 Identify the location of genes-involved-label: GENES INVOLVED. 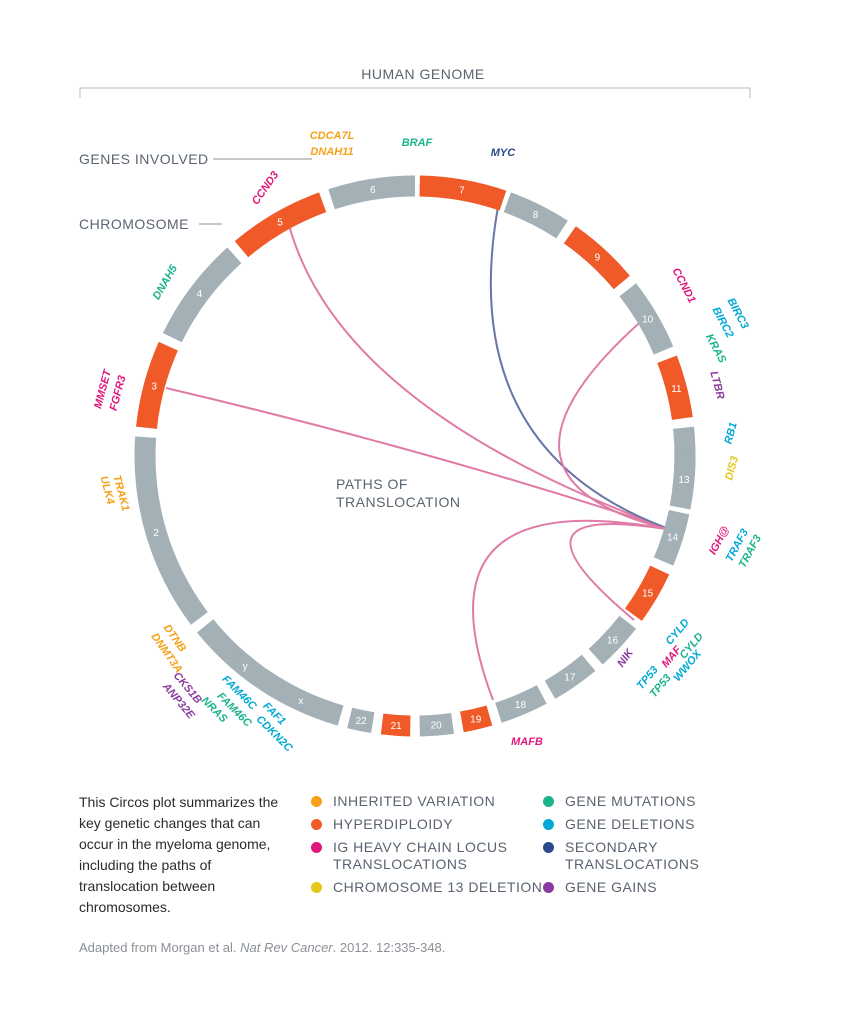
(144, 159).